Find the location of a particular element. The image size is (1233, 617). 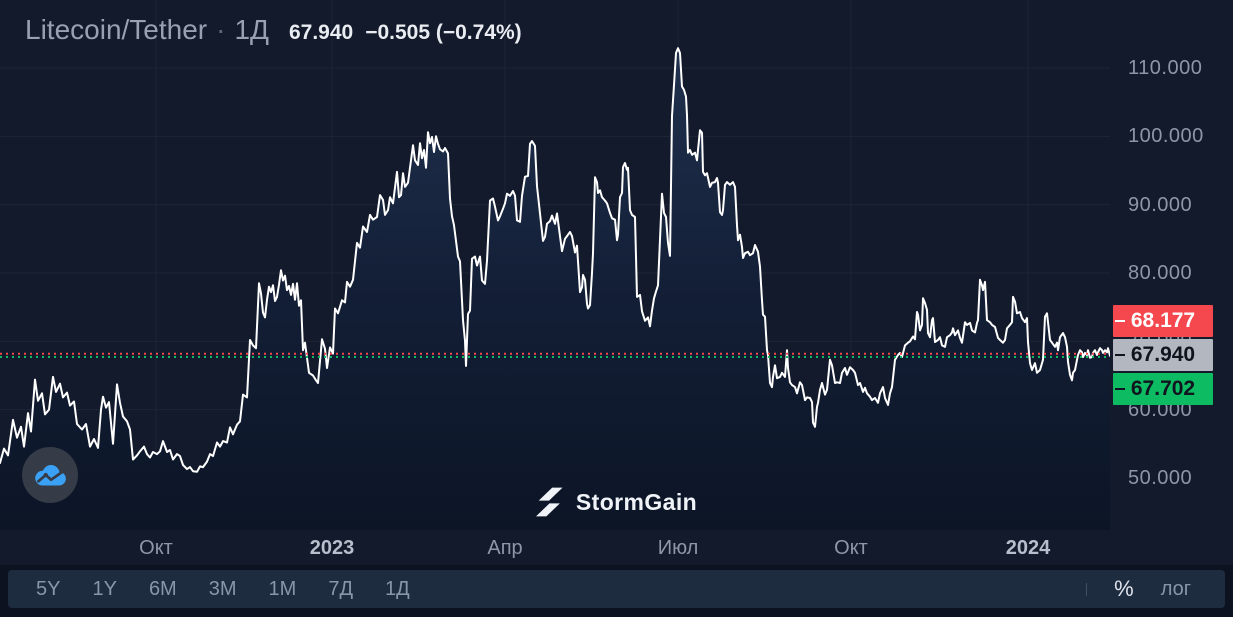

y-axis-label: 100.000 is located at coordinates (1166, 136).